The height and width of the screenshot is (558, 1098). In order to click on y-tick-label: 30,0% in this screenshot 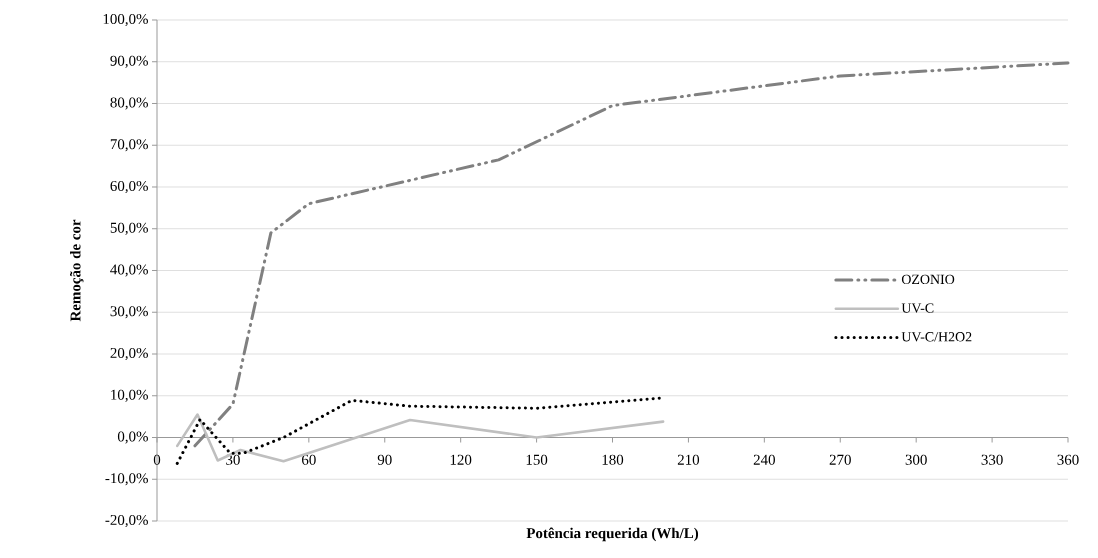, I will do `click(129, 312)`.